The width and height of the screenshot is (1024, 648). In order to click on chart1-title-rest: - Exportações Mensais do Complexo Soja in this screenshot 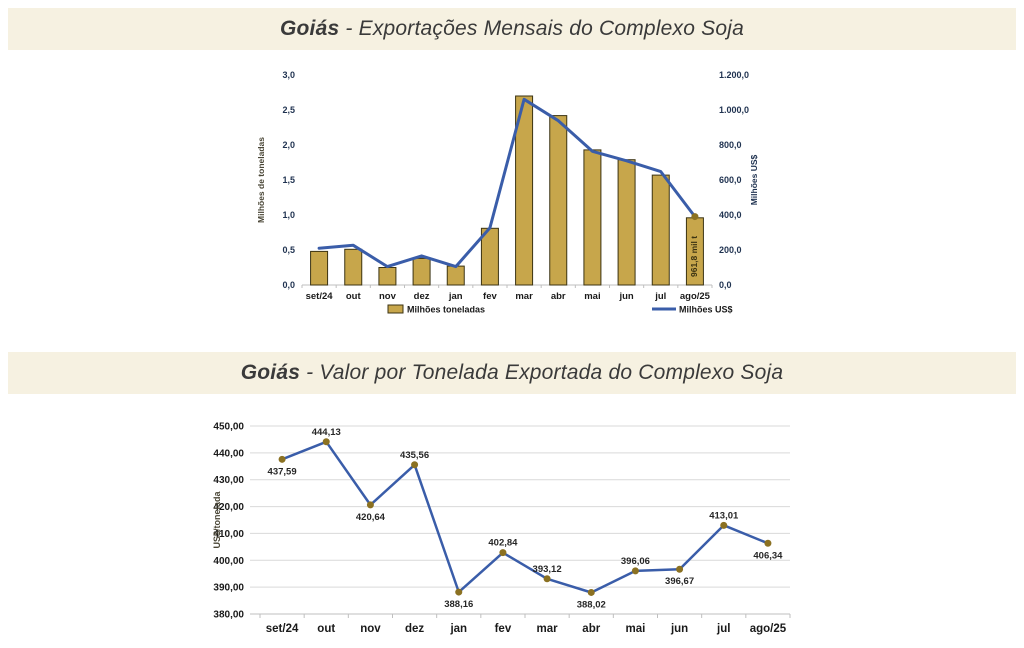, I will do `click(542, 28)`.